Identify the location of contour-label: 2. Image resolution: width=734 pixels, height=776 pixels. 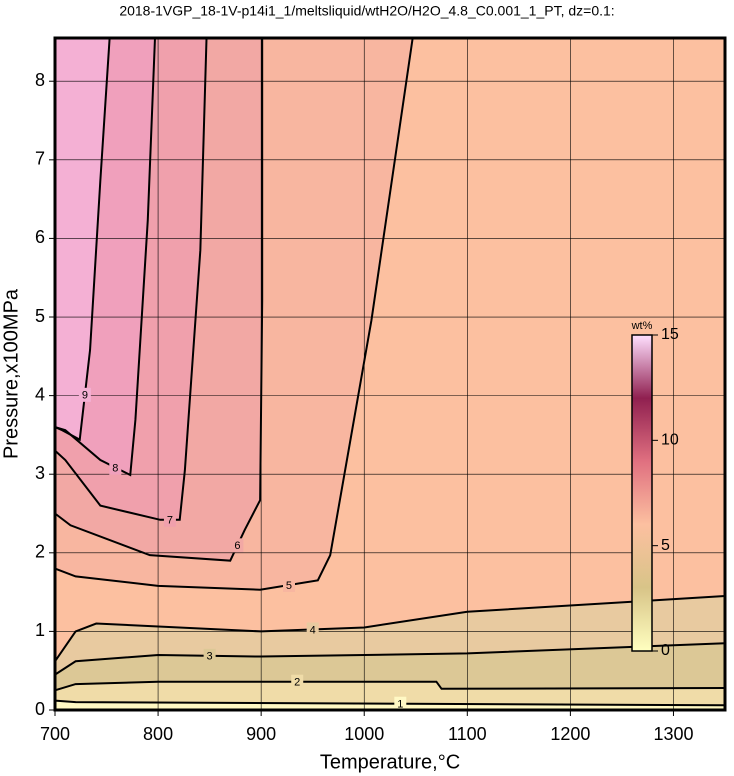
(297, 683).